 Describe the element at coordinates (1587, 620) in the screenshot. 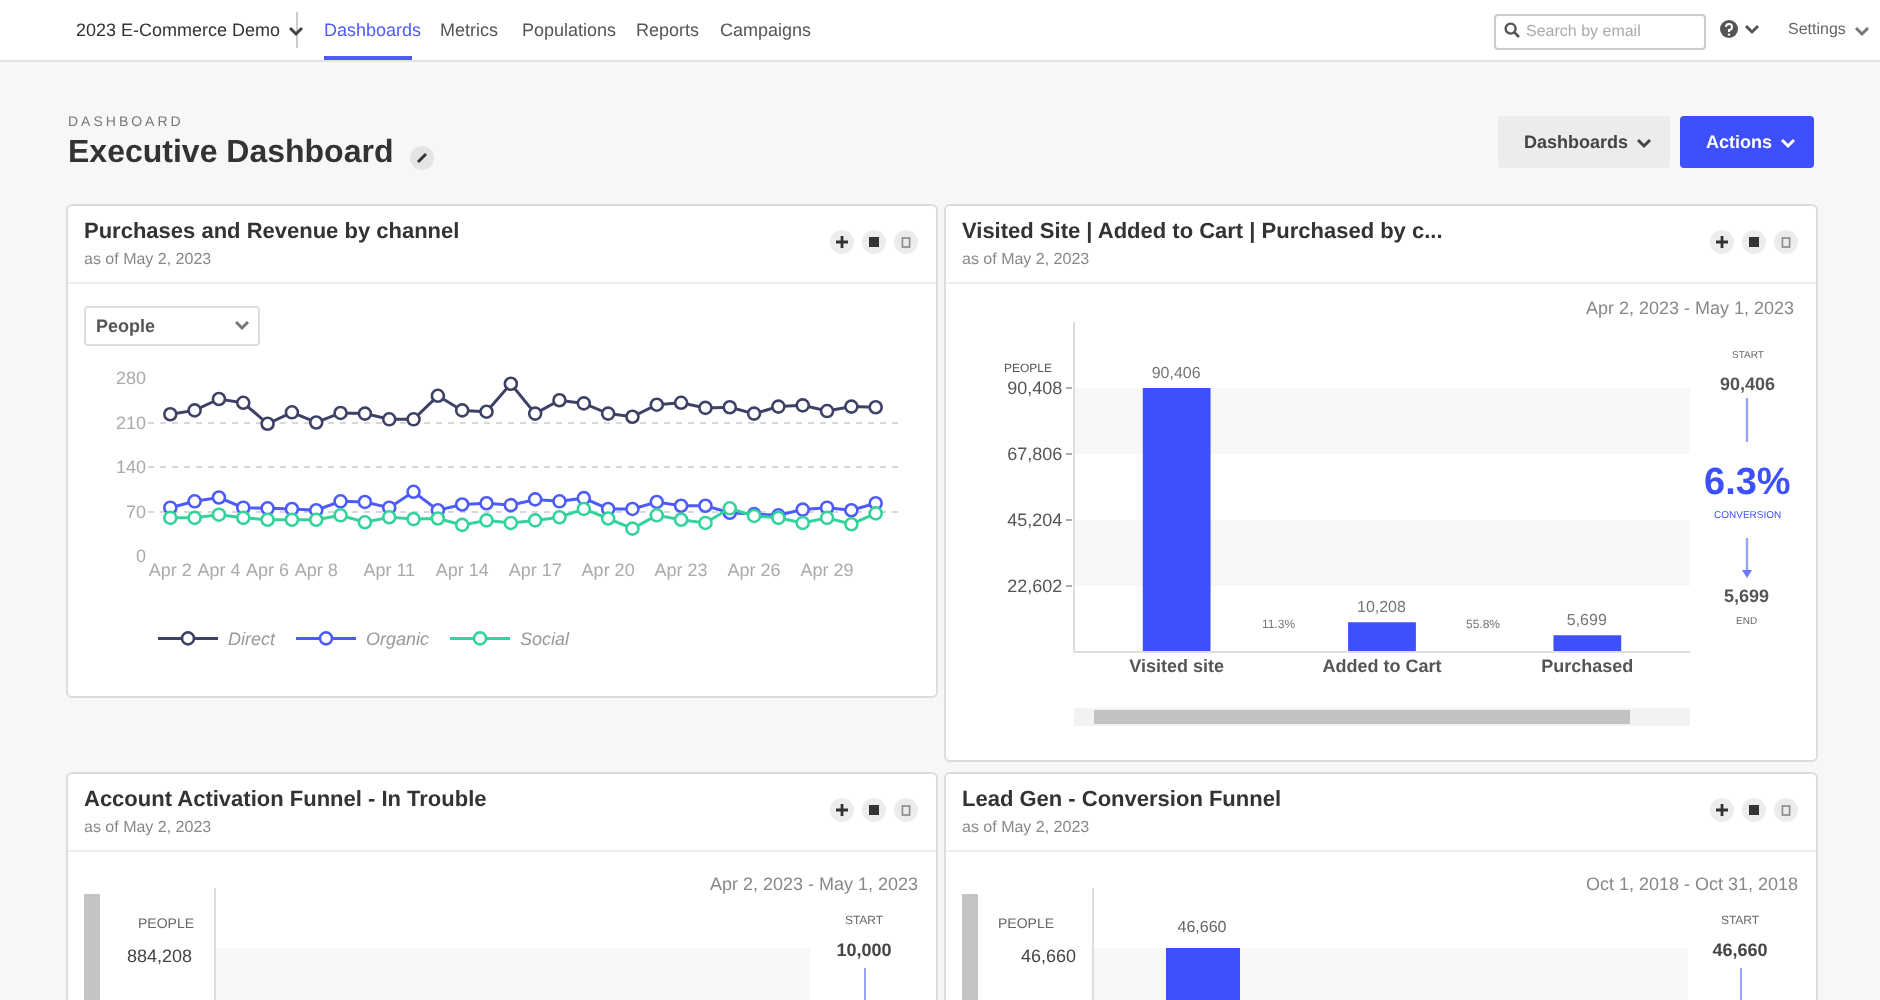

I see `data-label: 5,699` at that location.